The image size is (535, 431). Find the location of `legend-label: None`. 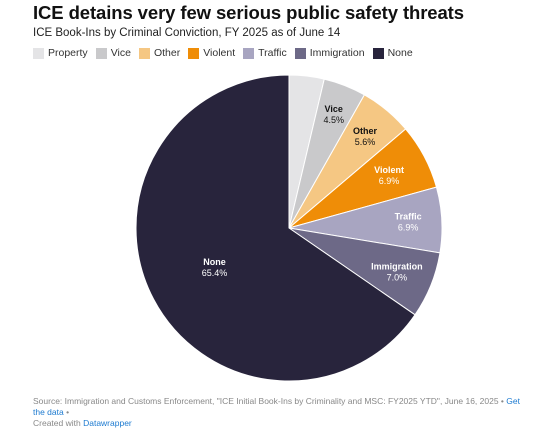

legend-label: None is located at coordinates (400, 53).